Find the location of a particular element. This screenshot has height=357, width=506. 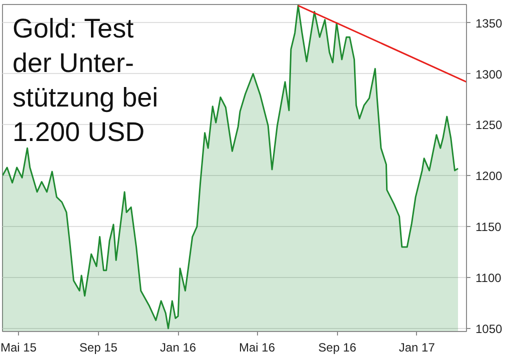

y-tick-label: 1150 is located at coordinates (489, 227).